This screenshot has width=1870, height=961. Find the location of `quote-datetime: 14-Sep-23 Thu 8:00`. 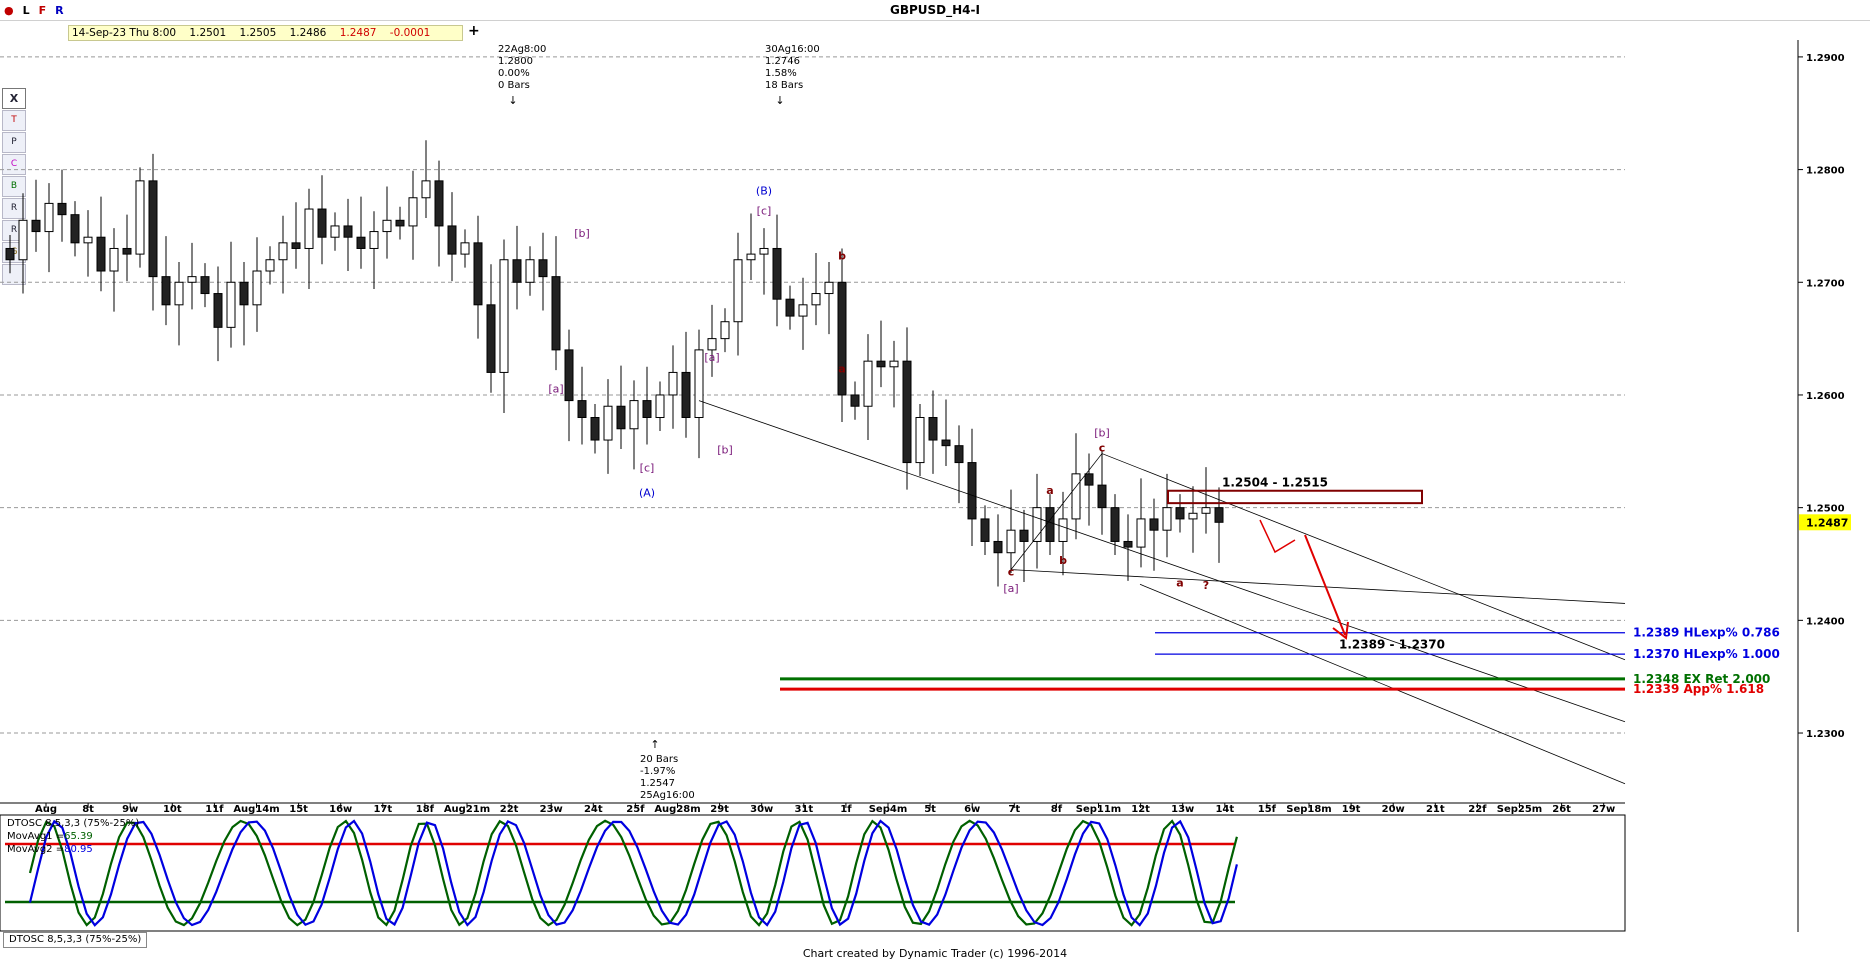

quote-datetime: 14-Sep-23 Thu 8:00 is located at coordinates (124, 33).